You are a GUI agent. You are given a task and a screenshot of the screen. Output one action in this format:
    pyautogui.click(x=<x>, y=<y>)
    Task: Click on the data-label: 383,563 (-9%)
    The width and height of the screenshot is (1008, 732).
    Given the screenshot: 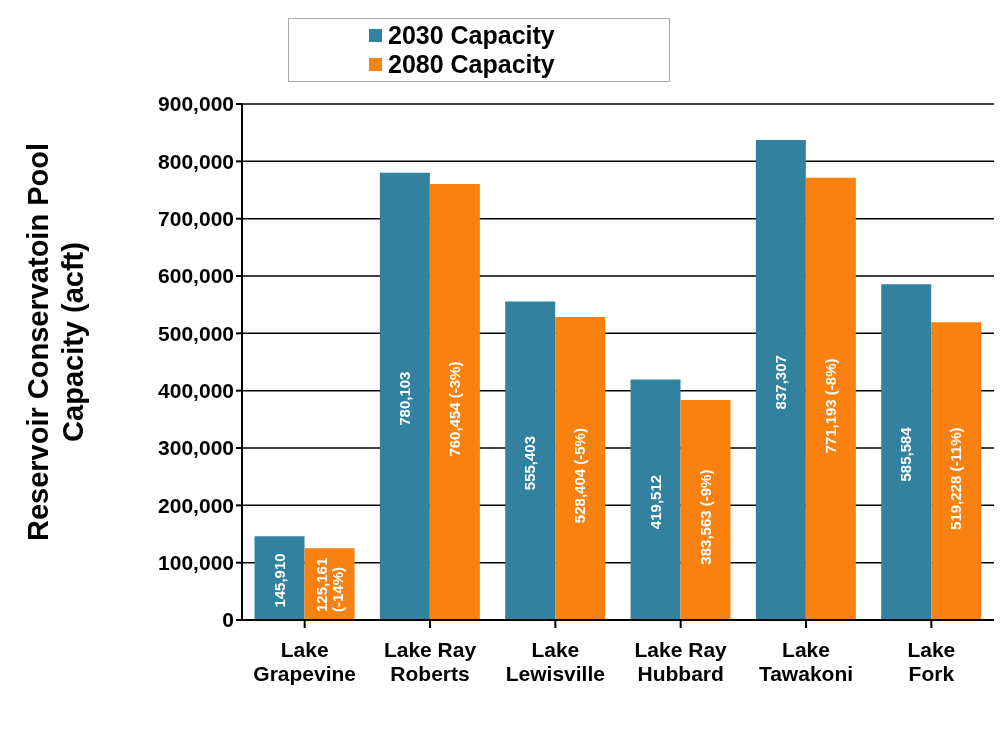 What is the action you would take?
    pyautogui.click(x=705, y=517)
    